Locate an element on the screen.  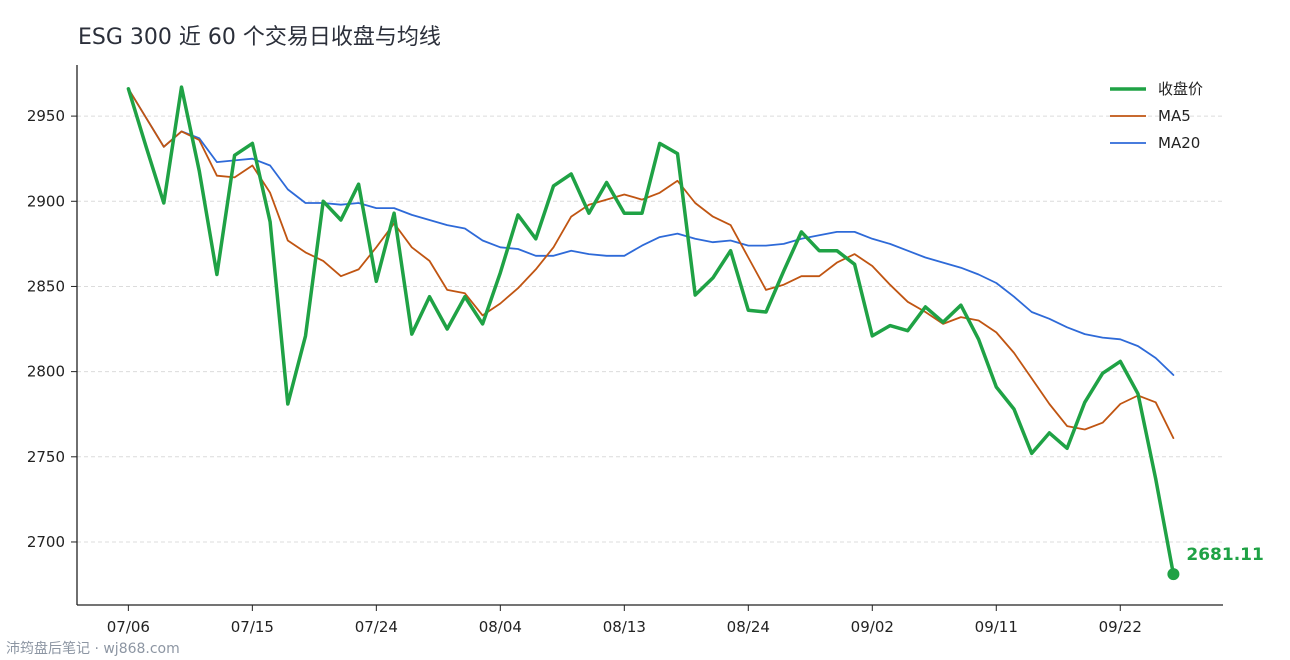
chart-title: ESG 300 近 60 个交易日收盘与均线 is located at coordinates (259, 37).